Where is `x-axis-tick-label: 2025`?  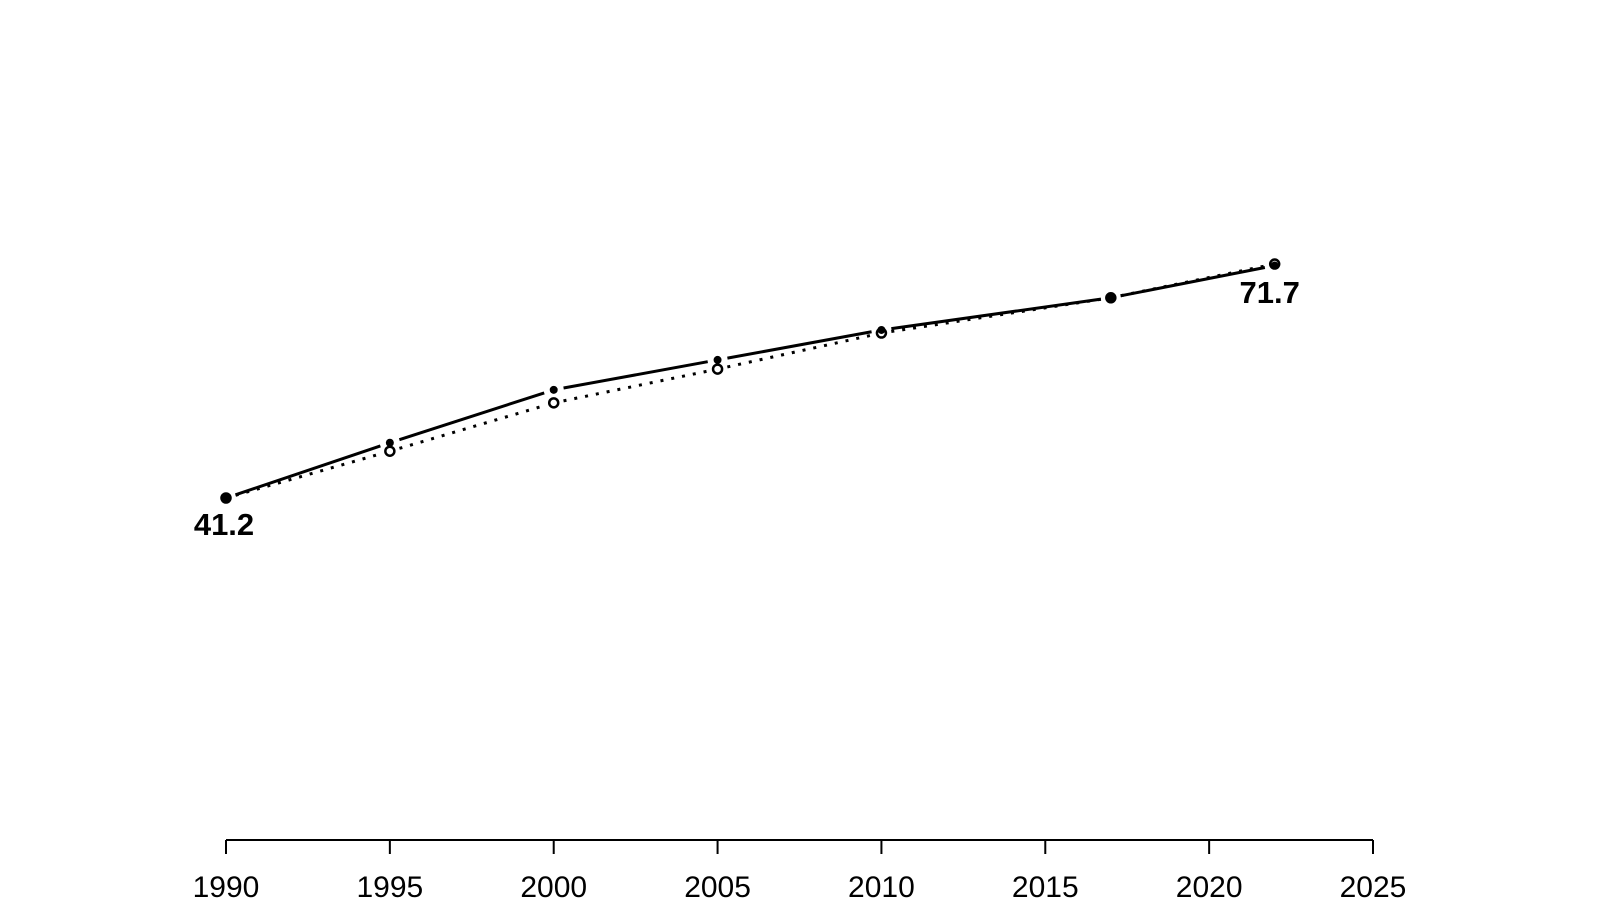 x-axis-tick-label: 2025 is located at coordinates (1373, 885).